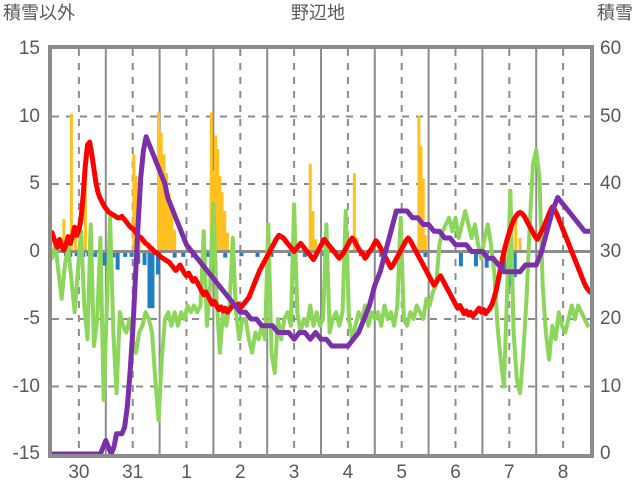 This screenshot has width=636, height=501. What do you see at coordinates (615, 13) in the screenshot?
I see `right-axis-title: 積雪` at bounding box center [615, 13].